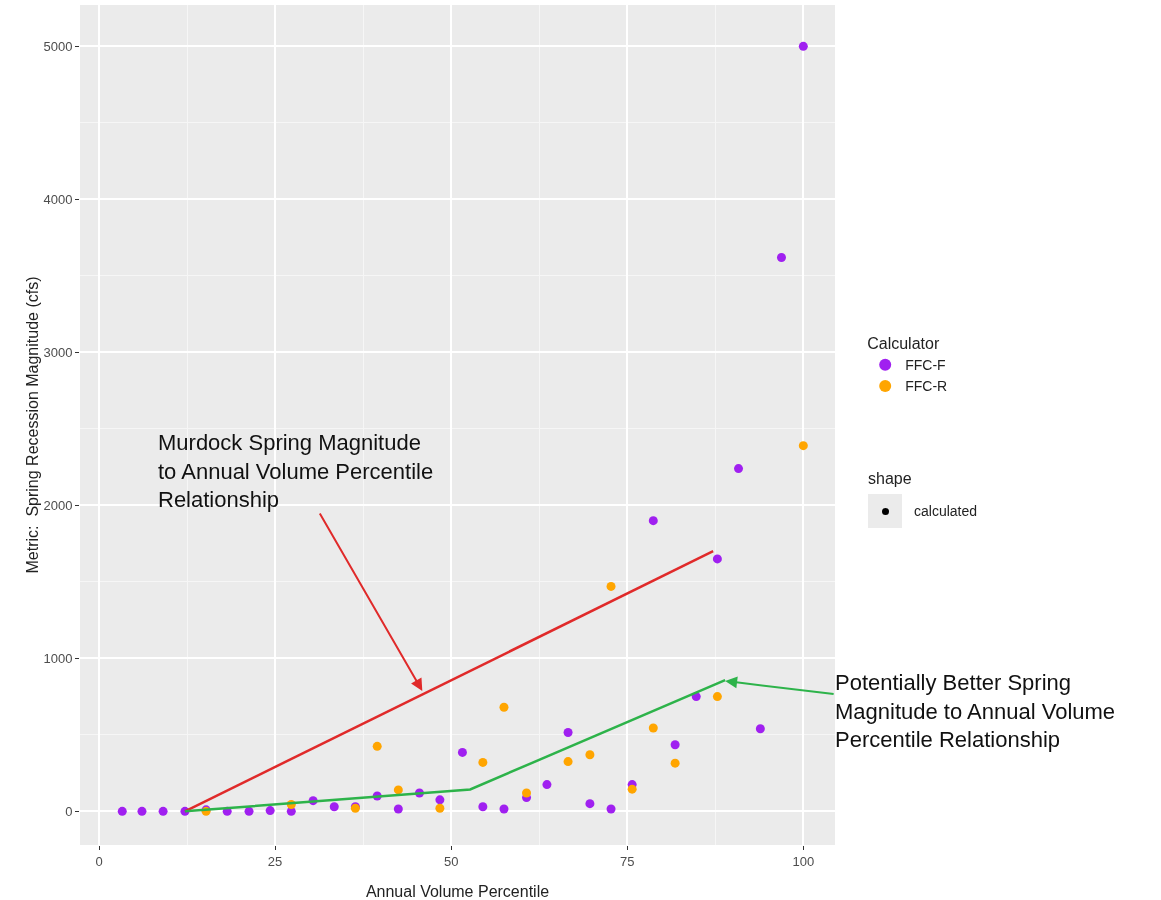  What do you see at coordinates (58, 352) in the screenshot?
I see `y-tick-label: 3000` at bounding box center [58, 352].